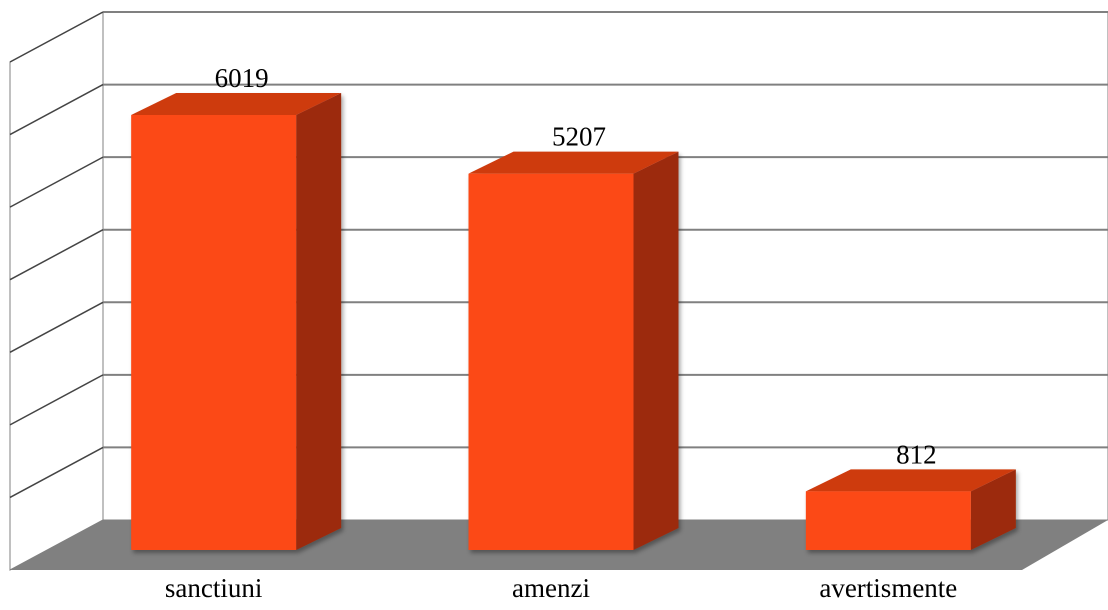 The height and width of the screenshot is (610, 1108). I want to click on side-wall, so click(56, 291).